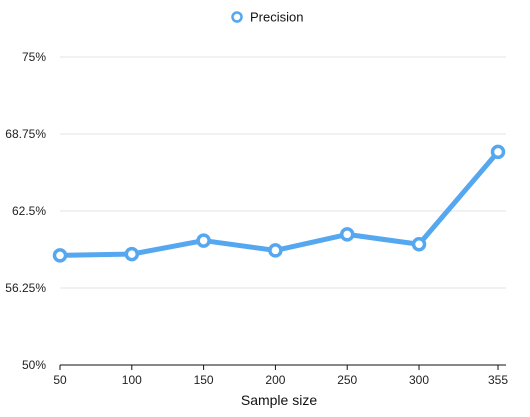 The width and height of the screenshot is (530, 417). I want to click on x-tick-label: 250, so click(347, 380).